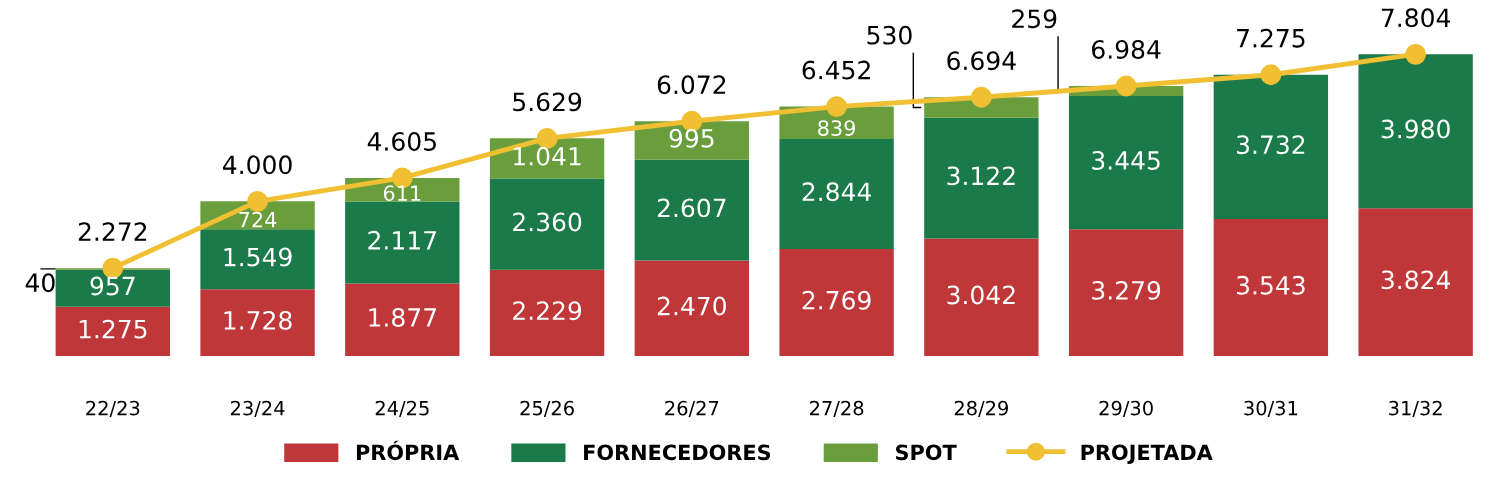 This screenshot has height=483, width=1497. I want to click on data-label: 2.117, so click(402, 240).